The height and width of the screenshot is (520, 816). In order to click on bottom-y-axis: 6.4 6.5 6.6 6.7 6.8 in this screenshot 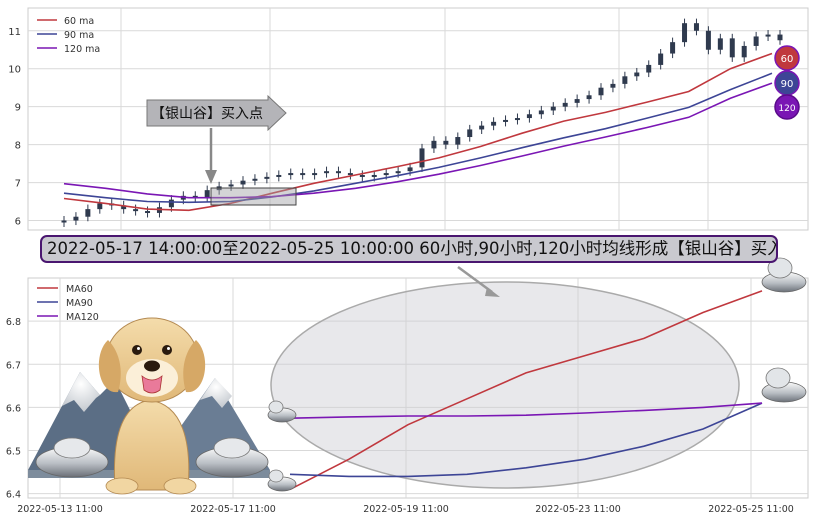, I will do `click(13, 409)`.